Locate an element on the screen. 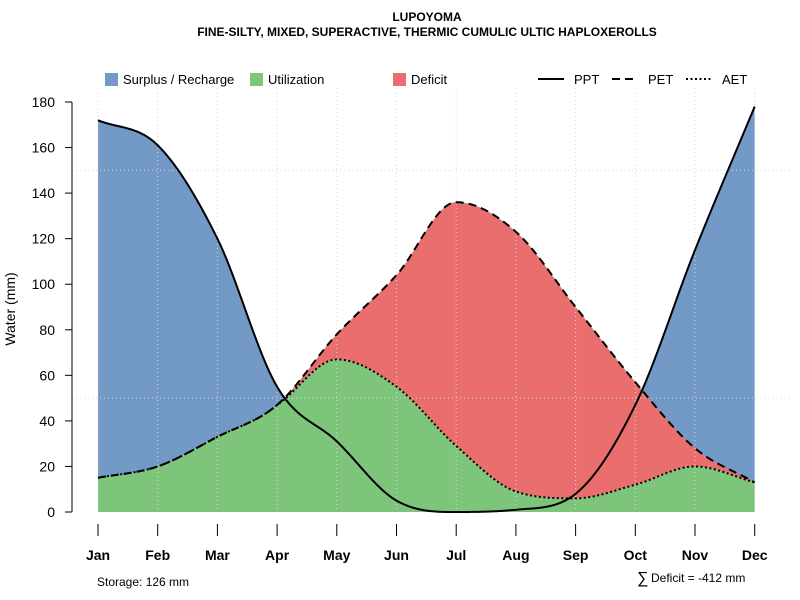 This screenshot has width=800, height=600. x-tick-label: Aug is located at coordinates (515, 555).